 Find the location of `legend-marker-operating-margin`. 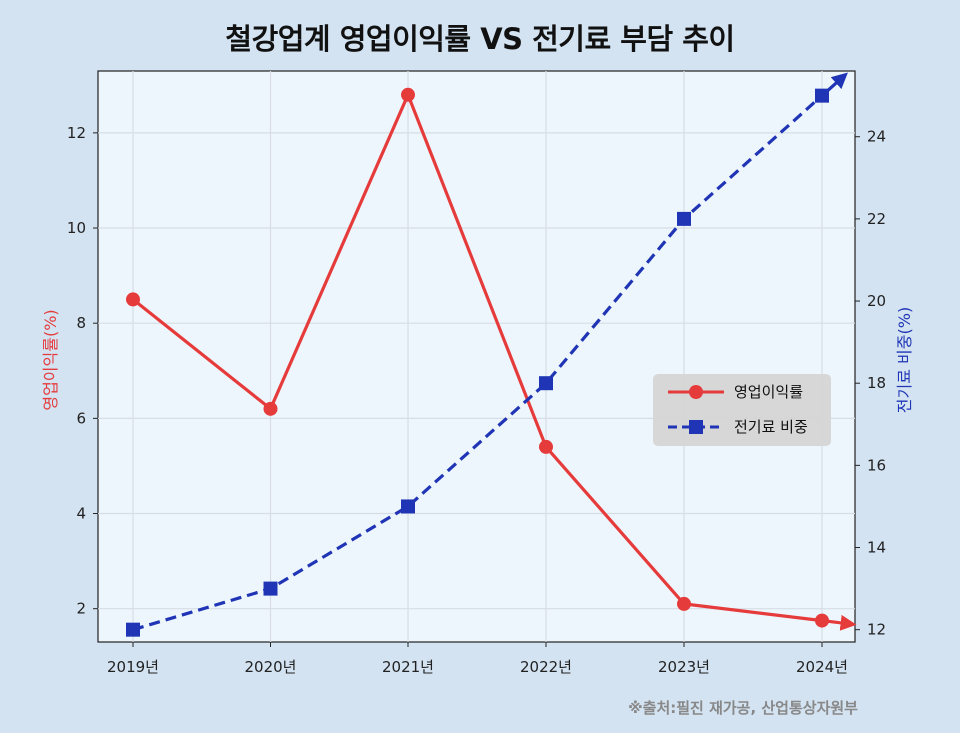

legend-marker-operating-margin is located at coordinates (696, 392).